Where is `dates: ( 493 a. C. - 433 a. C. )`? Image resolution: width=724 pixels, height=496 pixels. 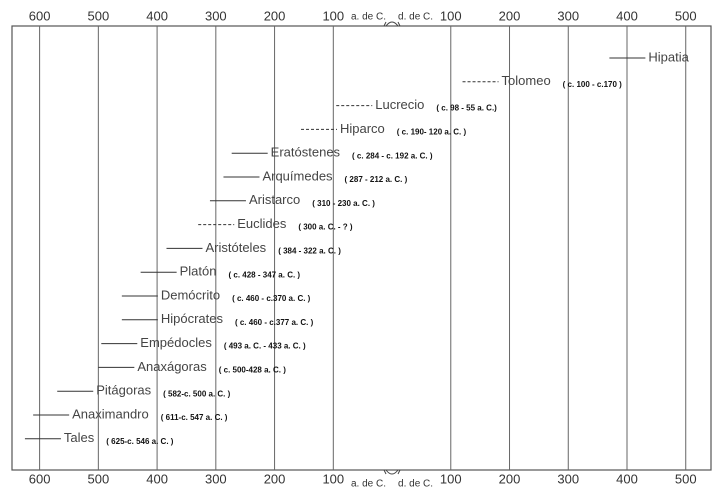 dates: ( 493 a. C. - 433 a. C. ) is located at coordinates (265, 346).